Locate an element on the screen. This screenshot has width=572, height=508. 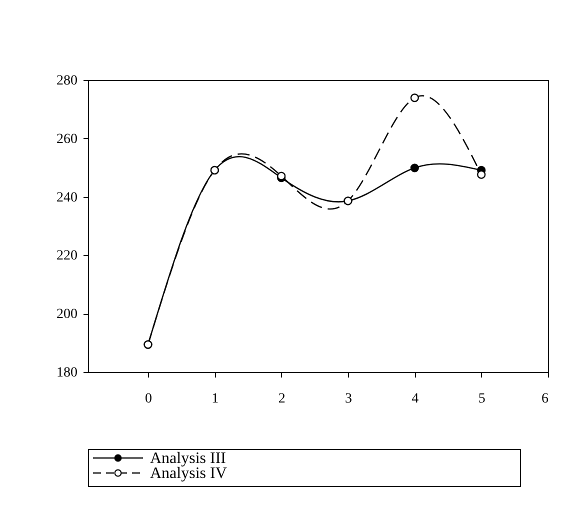
x-tick-label: 4 is located at coordinates (415, 399).